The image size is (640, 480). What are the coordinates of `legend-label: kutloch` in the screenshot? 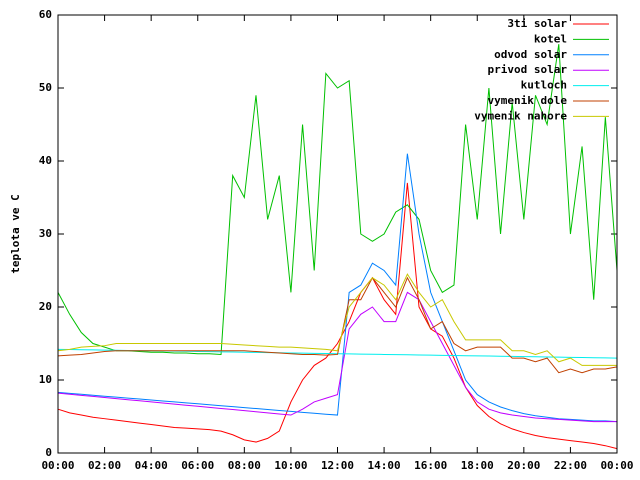 It's located at (544, 85).